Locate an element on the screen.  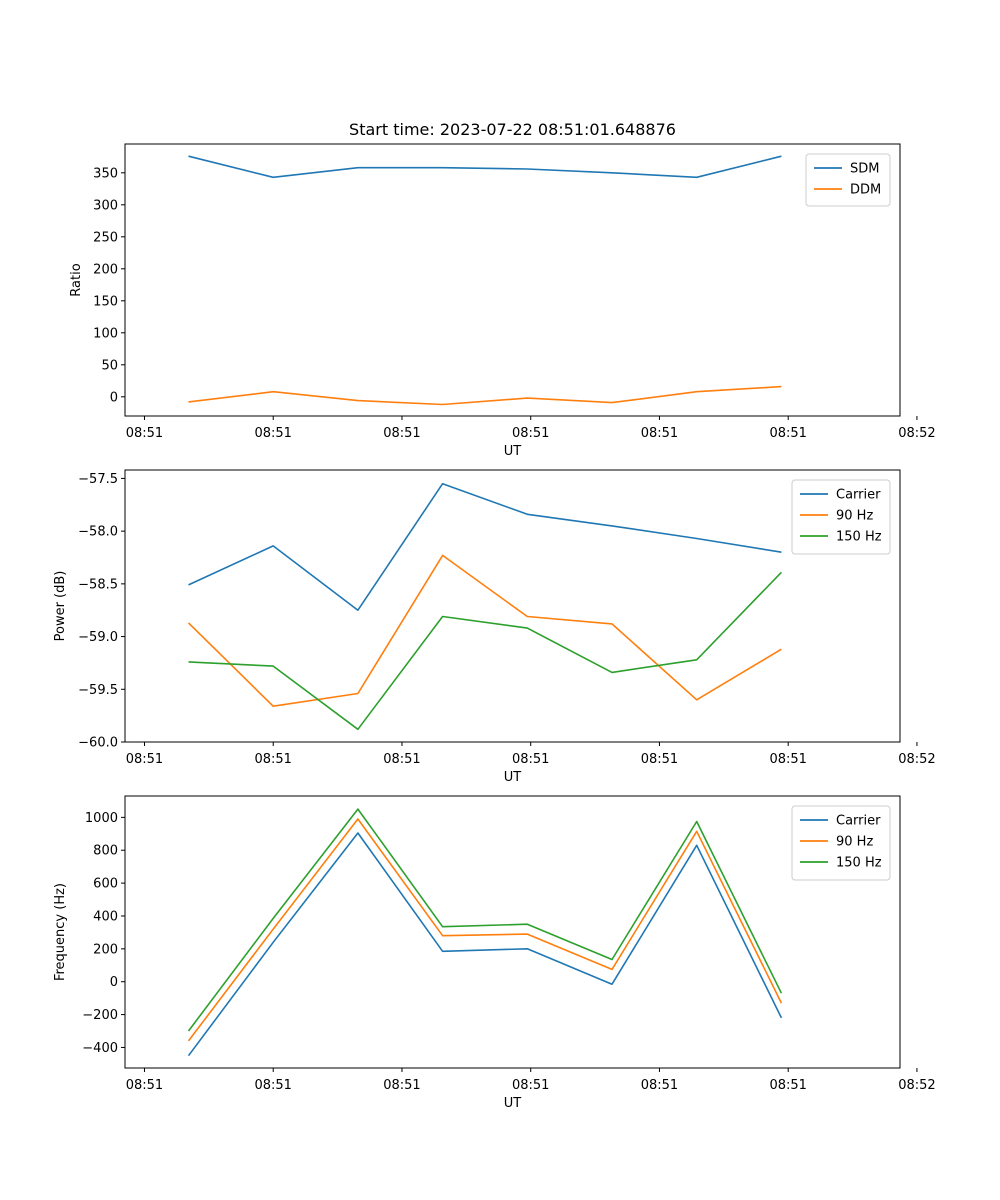
y-axis-label: Power (dB) is located at coordinates (60, 606).